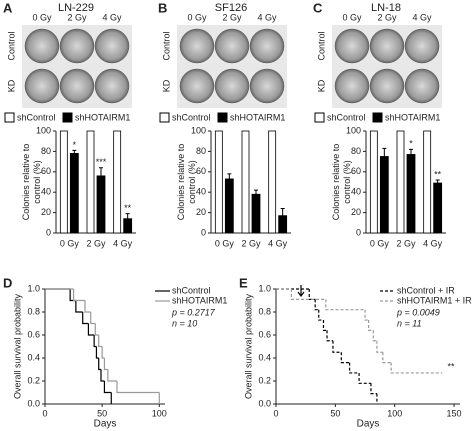  What do you see at coordinates (33, 334) in the screenshot?
I see `y-tick-label: 0.6` at bounding box center [33, 334].